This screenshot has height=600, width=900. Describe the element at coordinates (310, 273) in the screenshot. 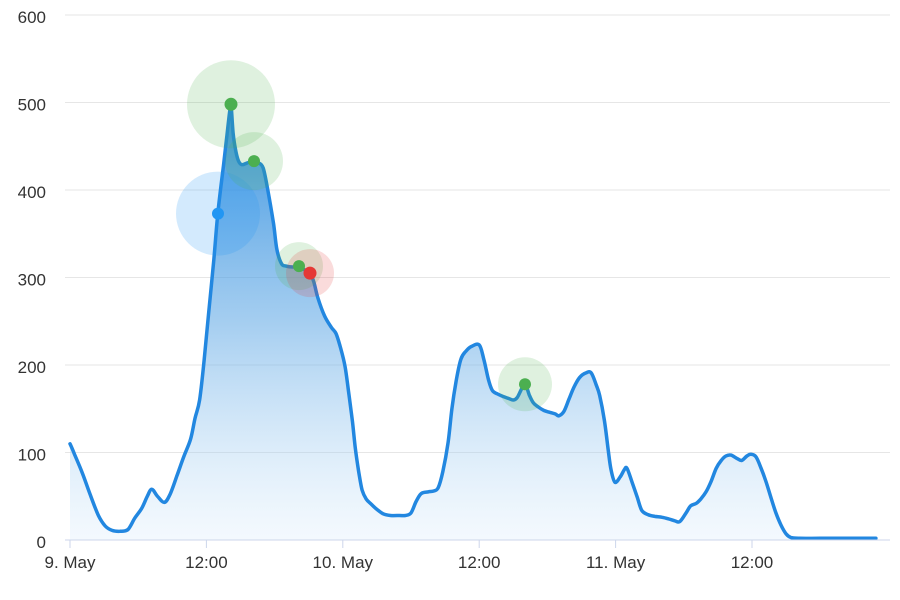

I see `red-marker-dot` at that location.